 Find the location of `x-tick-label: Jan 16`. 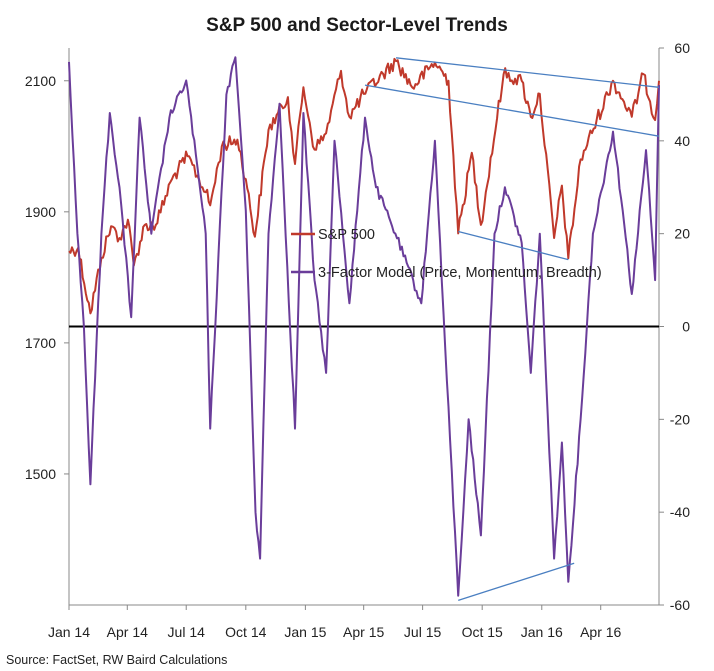

x-tick-label: Jan 16 is located at coordinates (542, 632).